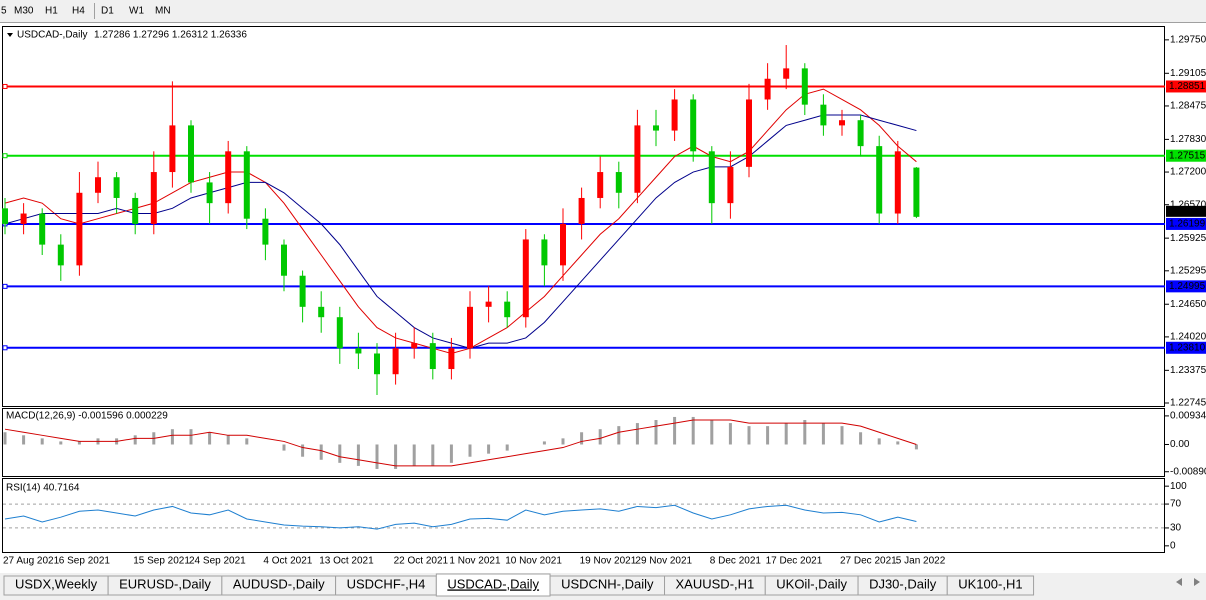 The image size is (1206, 600). I want to click on timeframe-button: MN, so click(163, 11).